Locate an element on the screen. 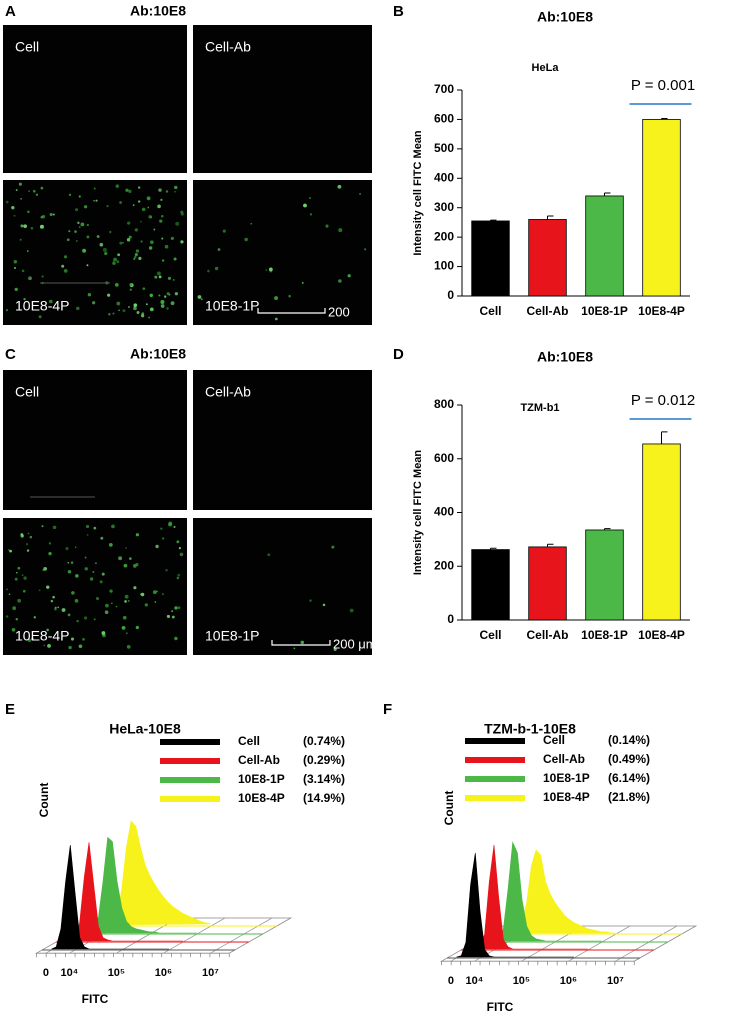 The height and width of the screenshot is (1023, 750). legend-label: 10E8-4P is located at coordinates (566, 797).